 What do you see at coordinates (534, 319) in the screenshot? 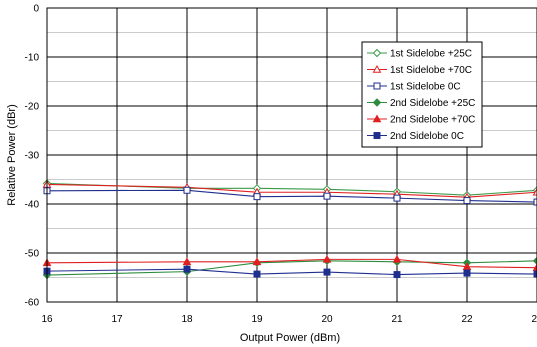
I see `x-tick-label: 23` at bounding box center [534, 319].